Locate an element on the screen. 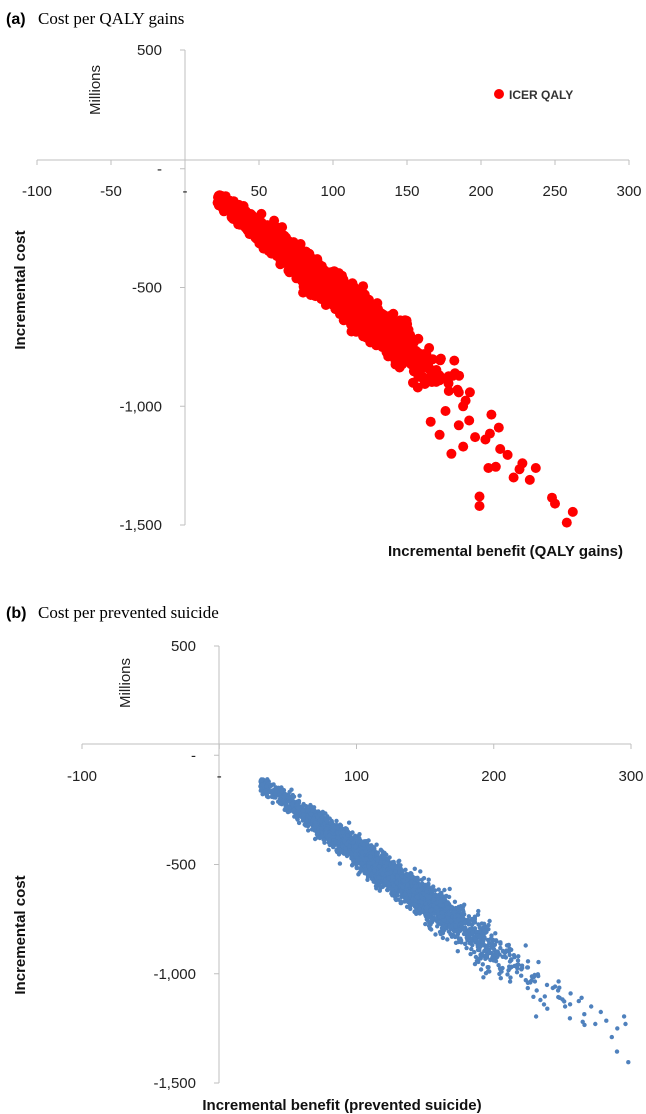  panel-b-letter: (b) is located at coordinates (16, 613).